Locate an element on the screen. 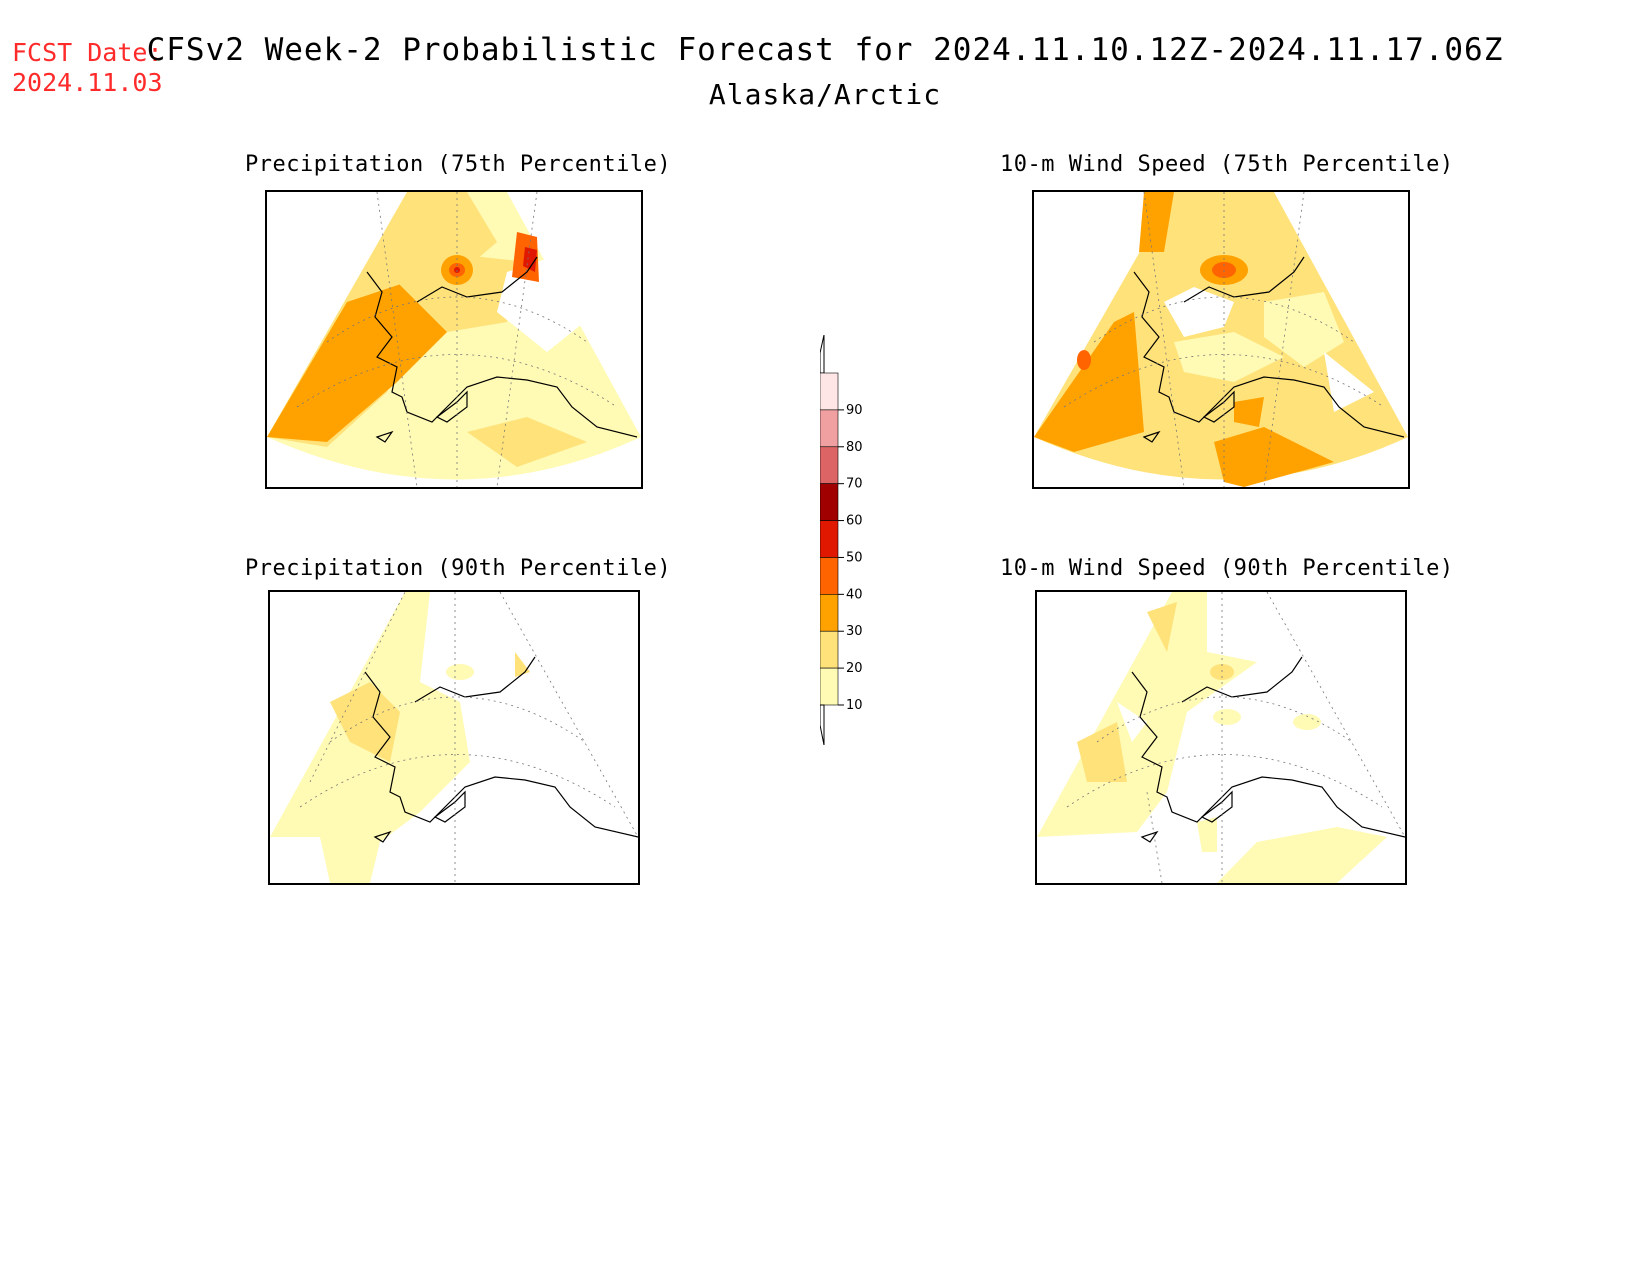 Image resolution: width=1650 pixels, height=1275 pixels. panel-title-wind-90: 10-m Wind Speed (90th Percentile) is located at coordinates (1227, 568).